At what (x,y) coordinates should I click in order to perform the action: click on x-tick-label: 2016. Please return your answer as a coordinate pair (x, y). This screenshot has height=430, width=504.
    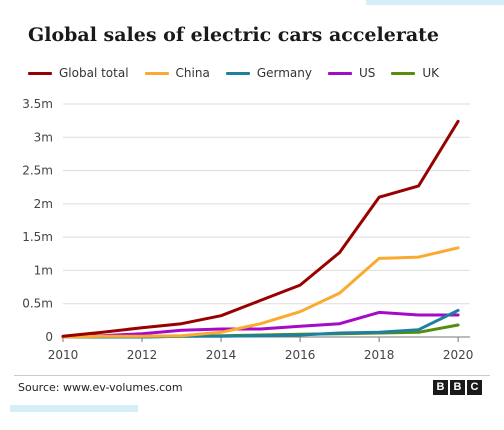
    Looking at the image, I should click on (300, 355).